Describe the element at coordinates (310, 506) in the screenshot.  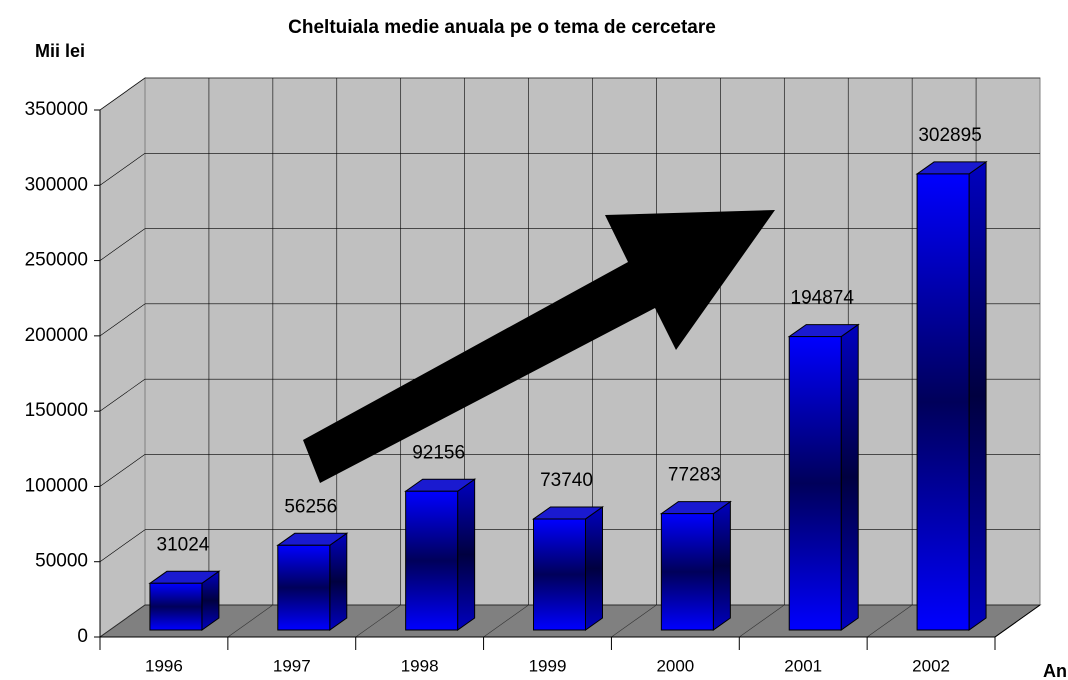
I see `value-label: 56256` at that location.